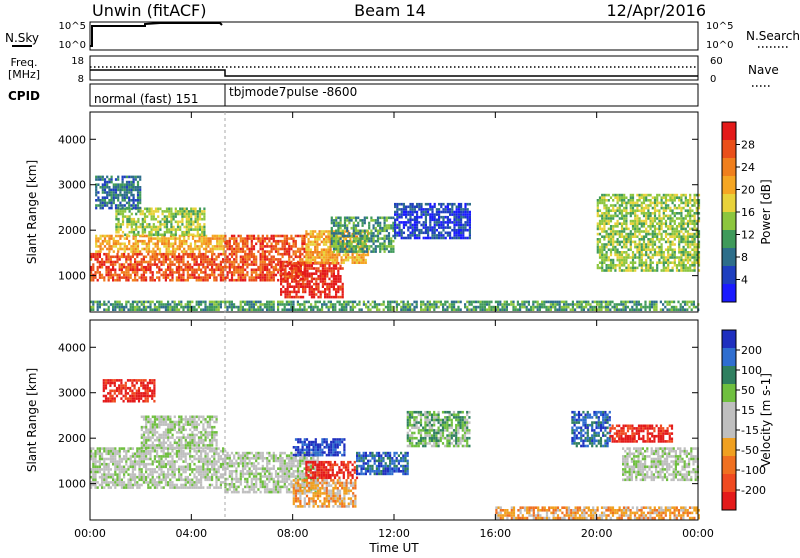  Describe the element at coordinates (72, 230) in the screenshot. I see `power-ytick-label: 2000` at that location.